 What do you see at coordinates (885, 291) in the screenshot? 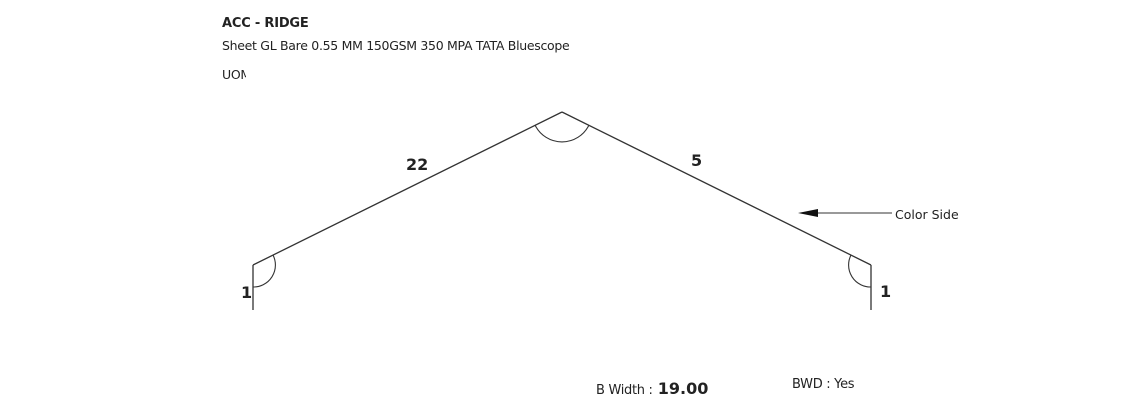
I see `right-return-length: 1` at bounding box center [885, 291].